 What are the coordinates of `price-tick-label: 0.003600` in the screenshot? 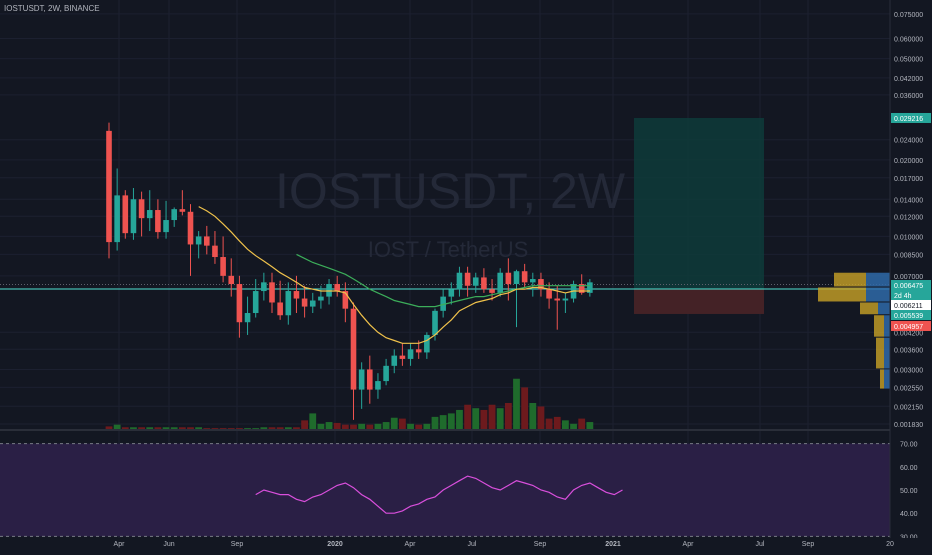 It's located at (908, 350).